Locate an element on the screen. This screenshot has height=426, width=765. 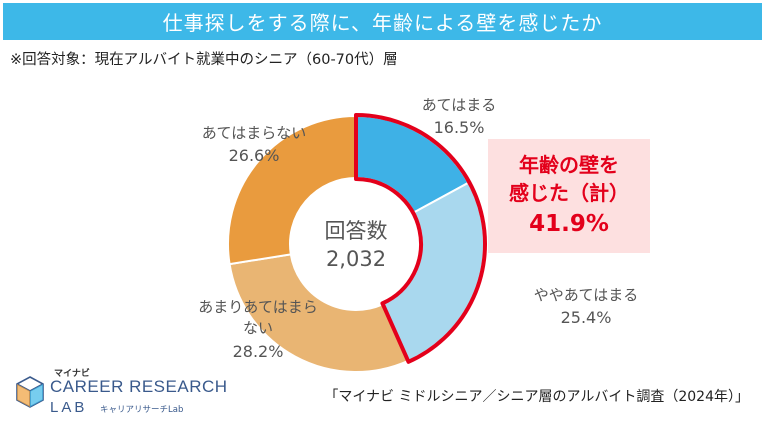
cube-logo-icon is located at coordinates (30, 392).